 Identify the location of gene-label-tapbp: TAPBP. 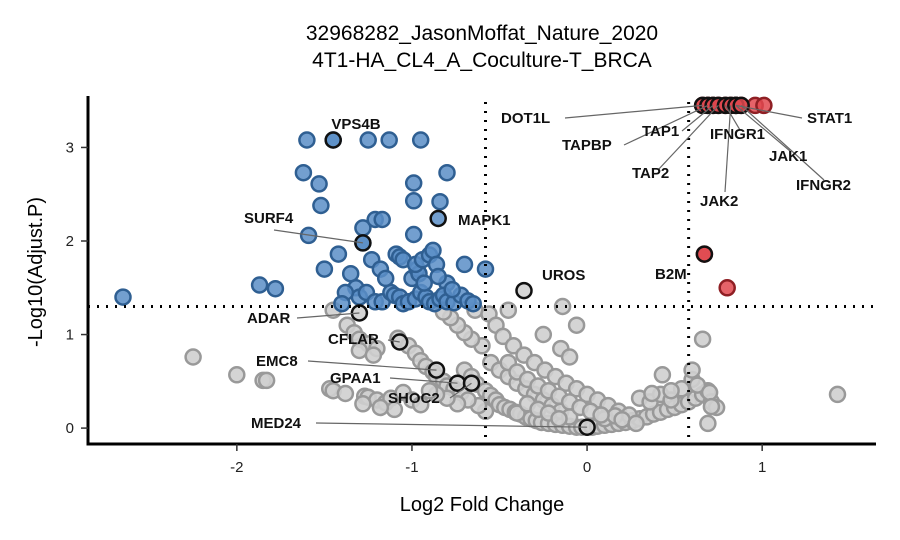
(587, 145).